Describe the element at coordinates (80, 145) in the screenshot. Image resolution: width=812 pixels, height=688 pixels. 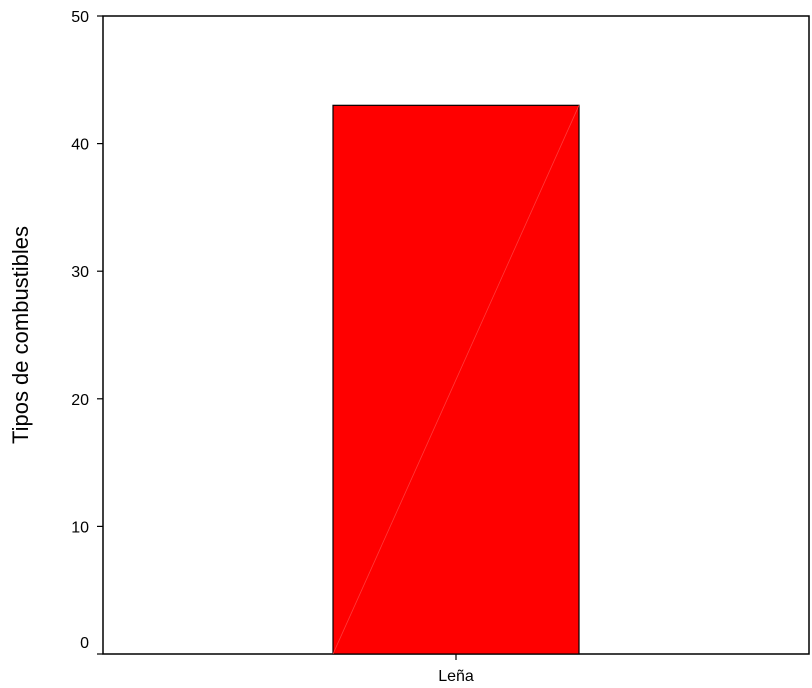
I see `y-tick-label: 40` at that location.